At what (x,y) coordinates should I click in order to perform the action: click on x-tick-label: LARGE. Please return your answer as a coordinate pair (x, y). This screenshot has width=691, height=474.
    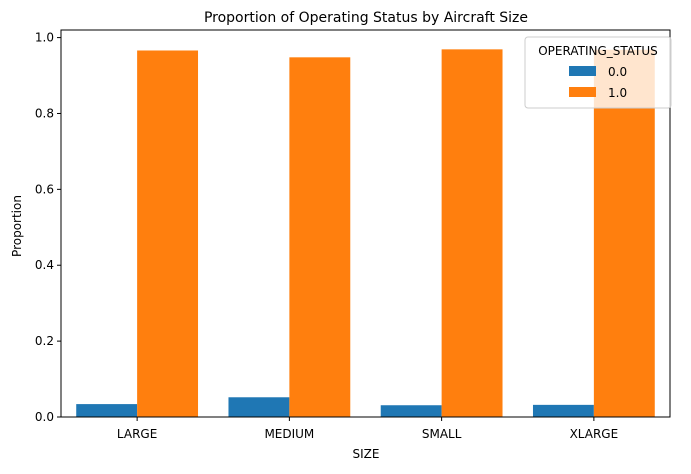
    Looking at the image, I should click on (137, 434).